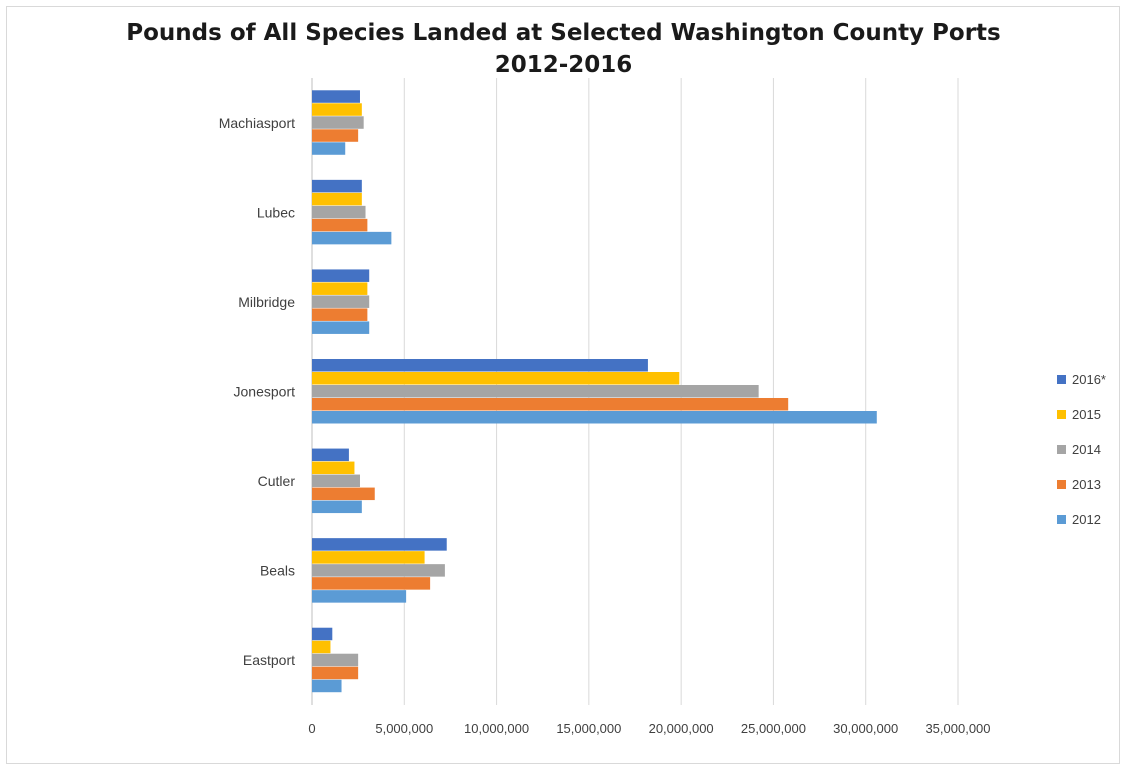  I want to click on x-tick-label: 20,000,000, so click(681, 728).